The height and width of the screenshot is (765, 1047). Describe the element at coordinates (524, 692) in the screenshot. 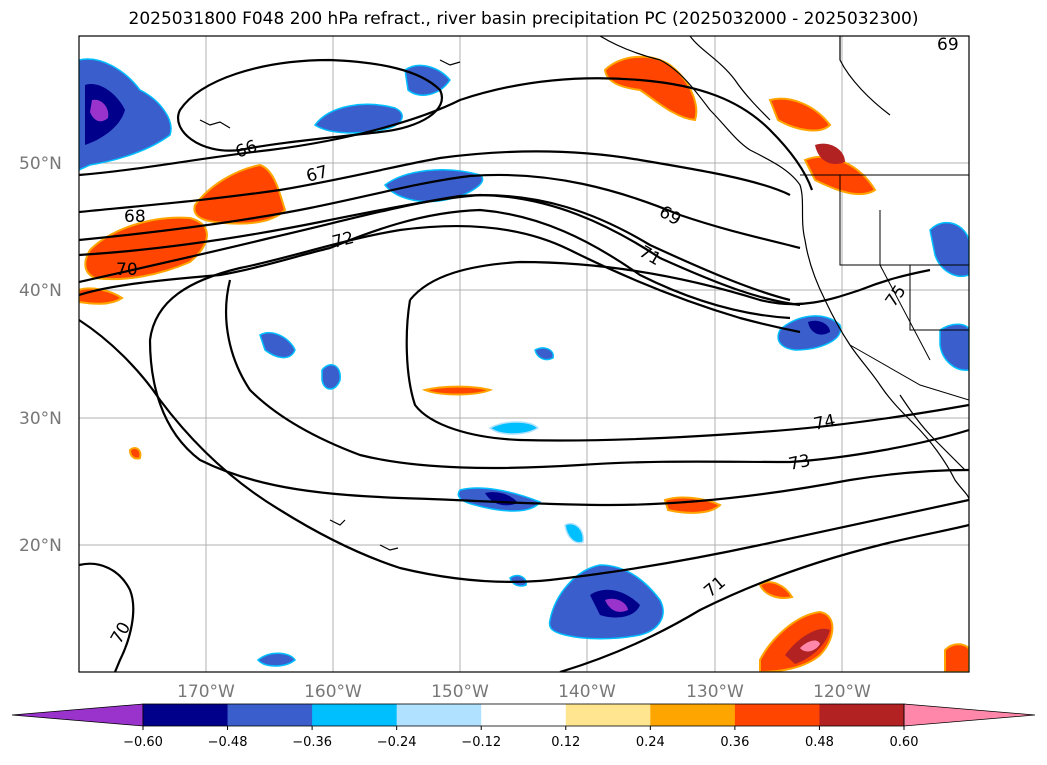

I see `longitude-labels: 170°W 160°W 150°W 140°W 130°W 120°W` at that location.